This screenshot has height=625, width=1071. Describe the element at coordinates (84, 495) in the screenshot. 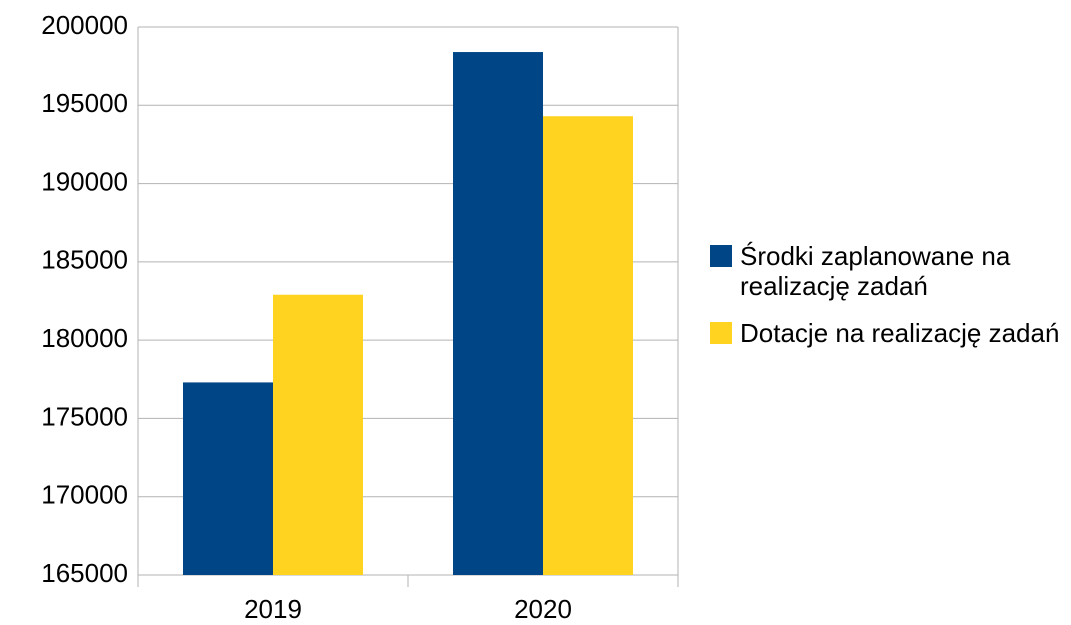

I see `y-tick-label: 170000` at that location.